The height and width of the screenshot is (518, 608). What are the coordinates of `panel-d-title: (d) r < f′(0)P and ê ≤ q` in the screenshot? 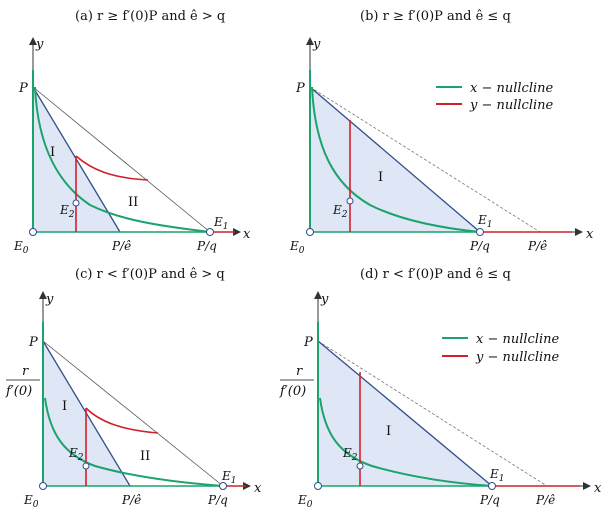 It's located at (435, 274).